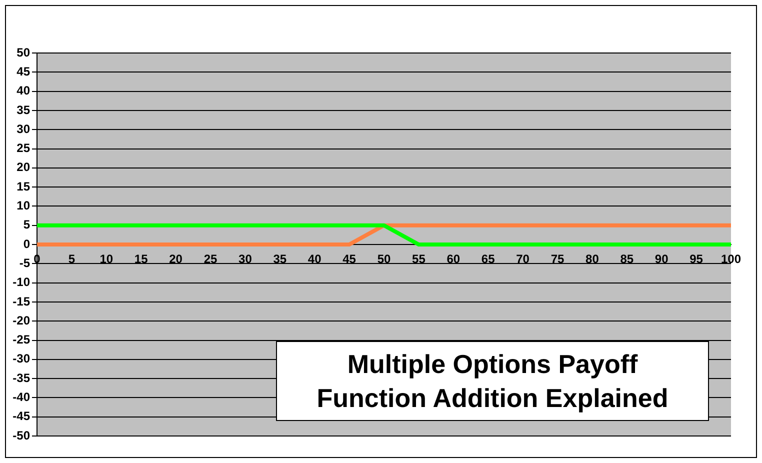  I want to click on x-tick-label: 40, so click(315, 259).